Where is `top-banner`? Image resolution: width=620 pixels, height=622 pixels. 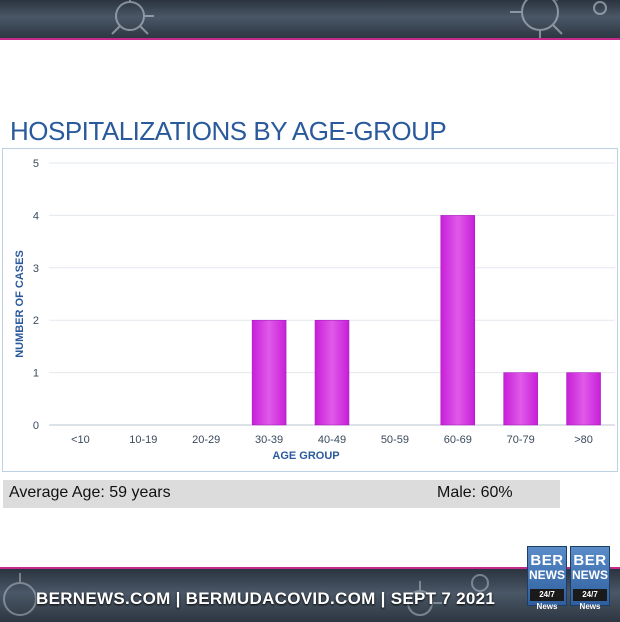
top-banner is located at coordinates (310, 20).